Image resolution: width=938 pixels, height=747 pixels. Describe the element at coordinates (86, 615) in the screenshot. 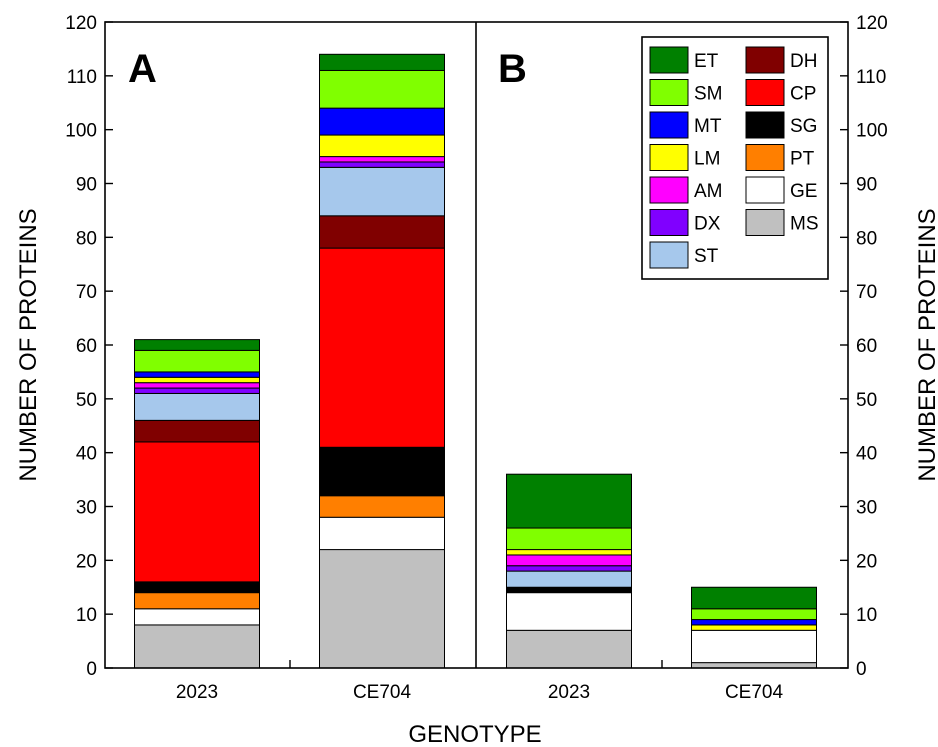

I see `y-tick-label-left: 10` at that location.